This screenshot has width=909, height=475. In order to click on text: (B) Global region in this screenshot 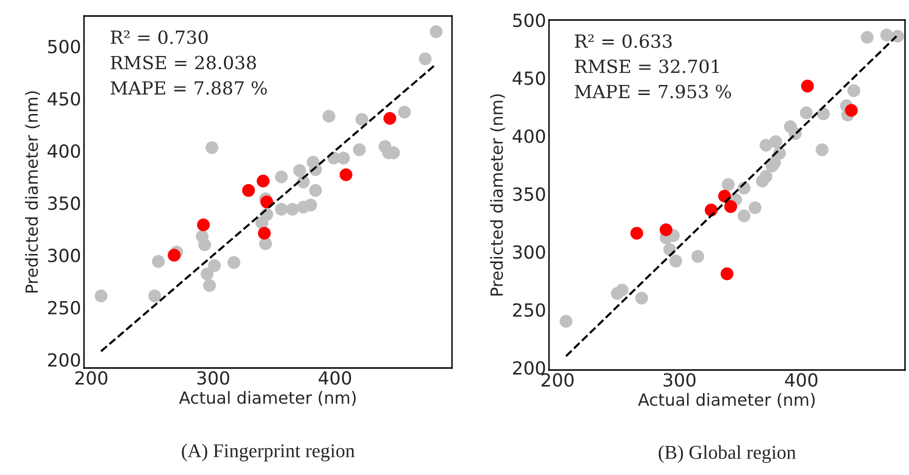, I will do `click(727, 454)`.